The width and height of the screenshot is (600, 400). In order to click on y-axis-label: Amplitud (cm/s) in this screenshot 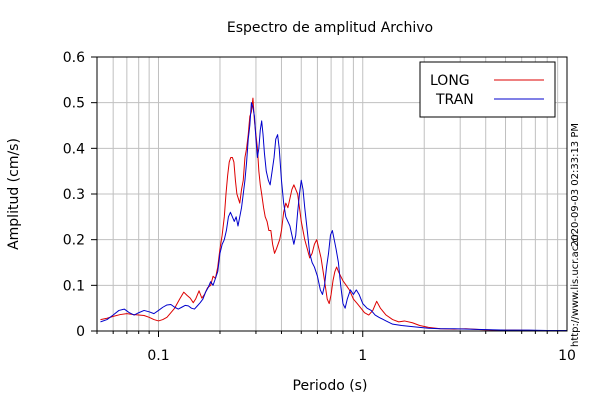, I will do `click(14, 194)`.